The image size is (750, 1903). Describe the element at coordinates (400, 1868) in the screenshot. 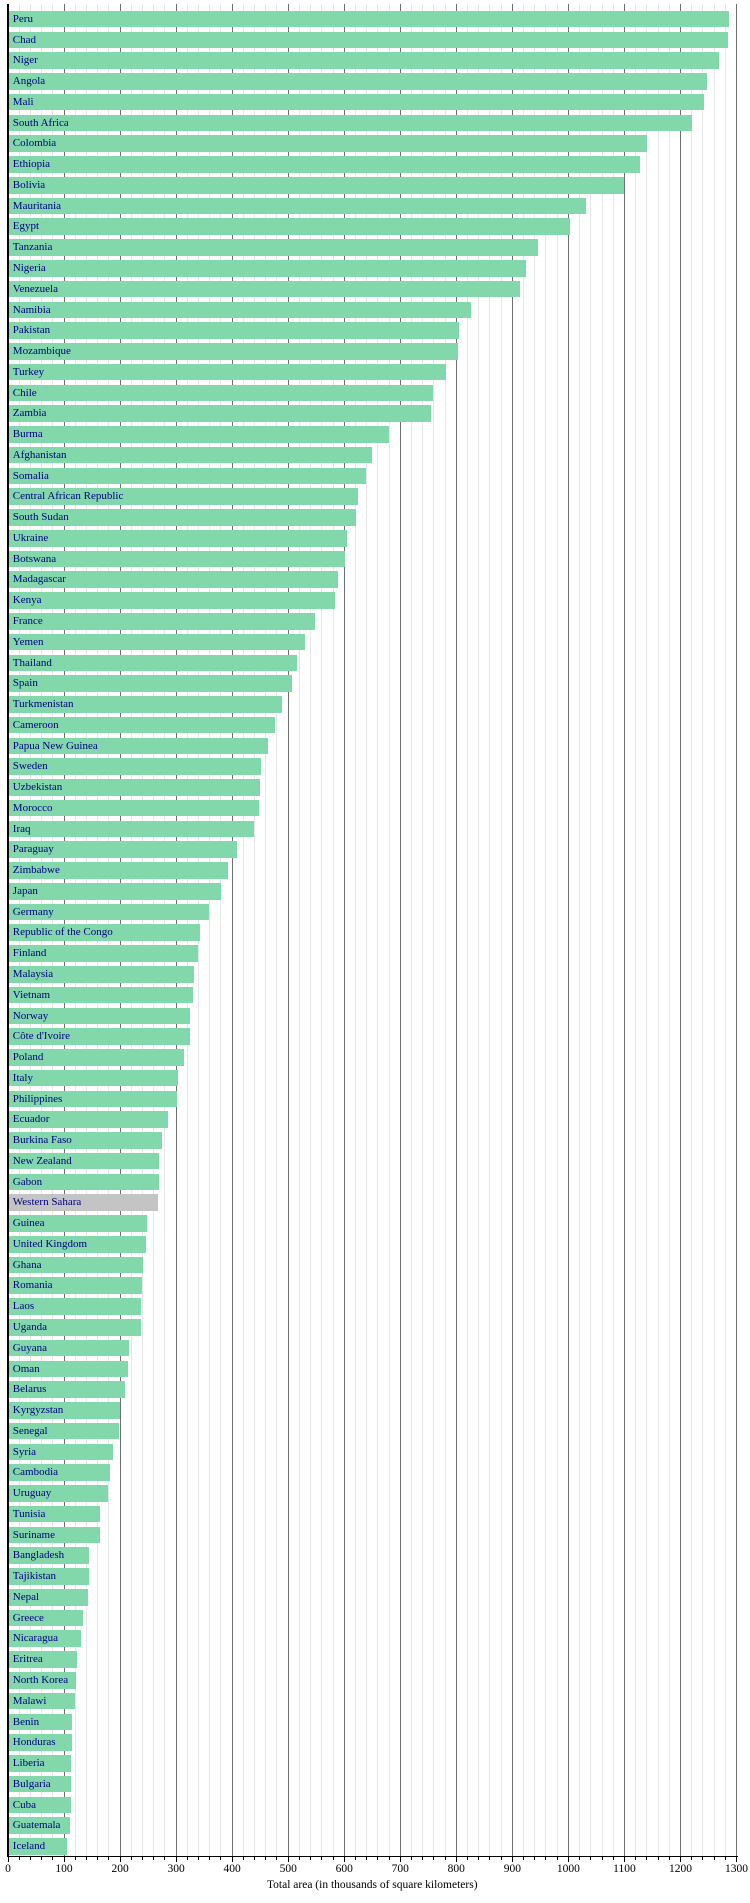

I see `x-tick-label-700: 700` at that location.